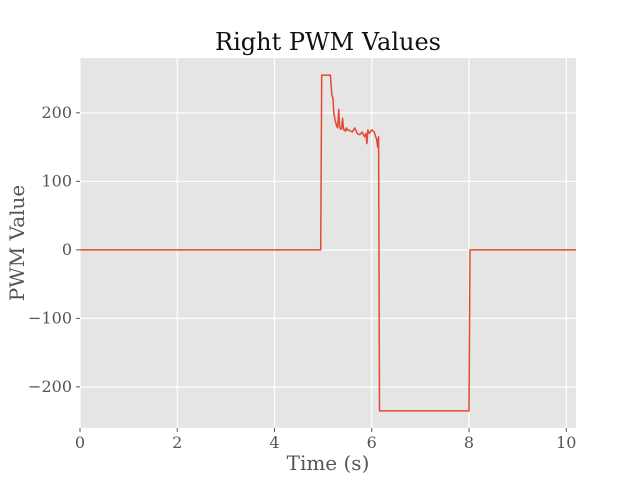  What do you see at coordinates (67, 249) in the screenshot?
I see `y-tick-label: 0` at bounding box center [67, 249].